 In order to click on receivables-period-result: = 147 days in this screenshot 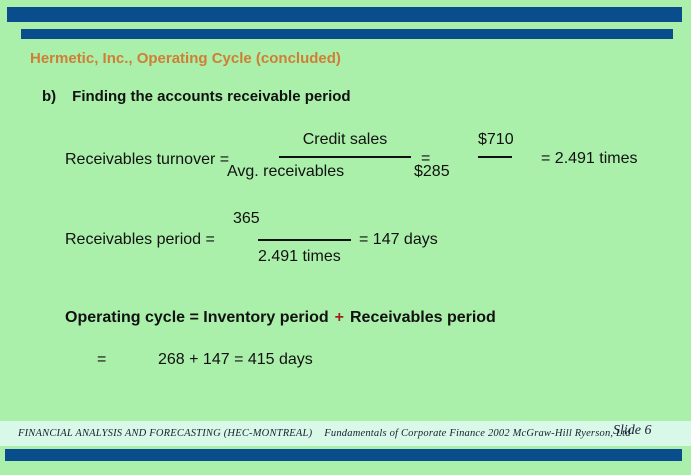, I will do `click(398, 239)`.